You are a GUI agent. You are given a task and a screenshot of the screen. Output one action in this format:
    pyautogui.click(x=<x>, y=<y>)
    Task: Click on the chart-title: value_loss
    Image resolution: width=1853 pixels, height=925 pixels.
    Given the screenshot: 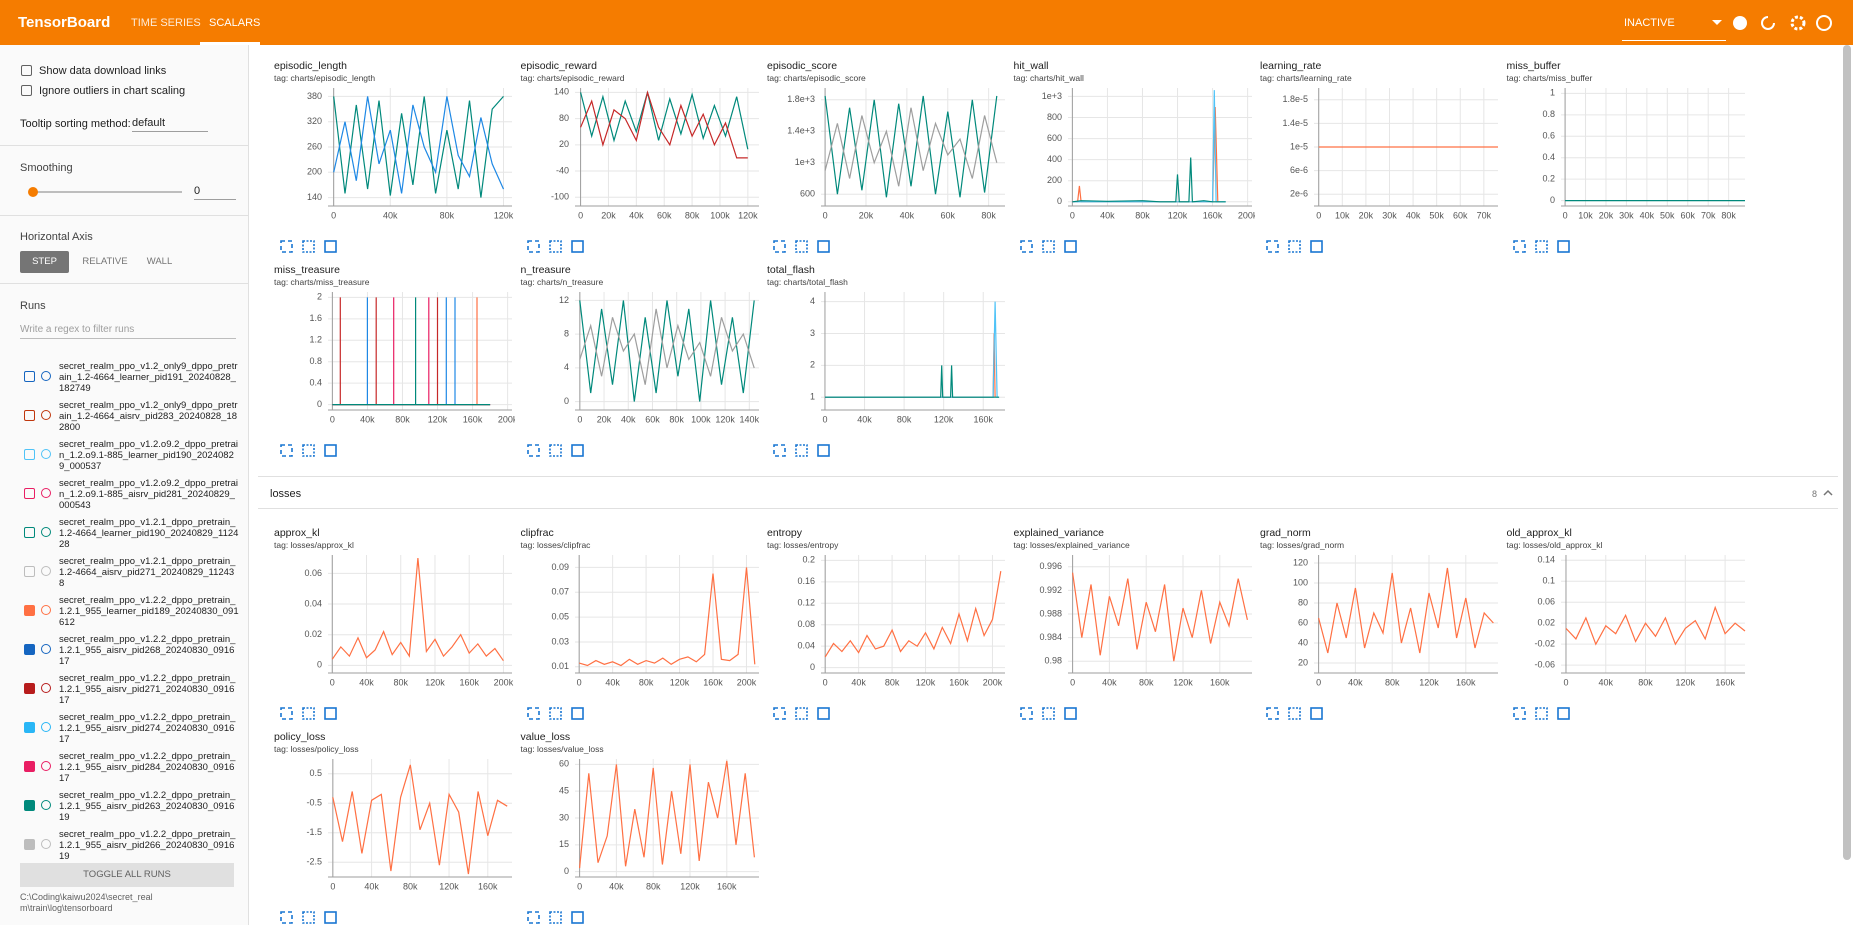 What is the action you would take?
    pyautogui.click(x=545, y=737)
    